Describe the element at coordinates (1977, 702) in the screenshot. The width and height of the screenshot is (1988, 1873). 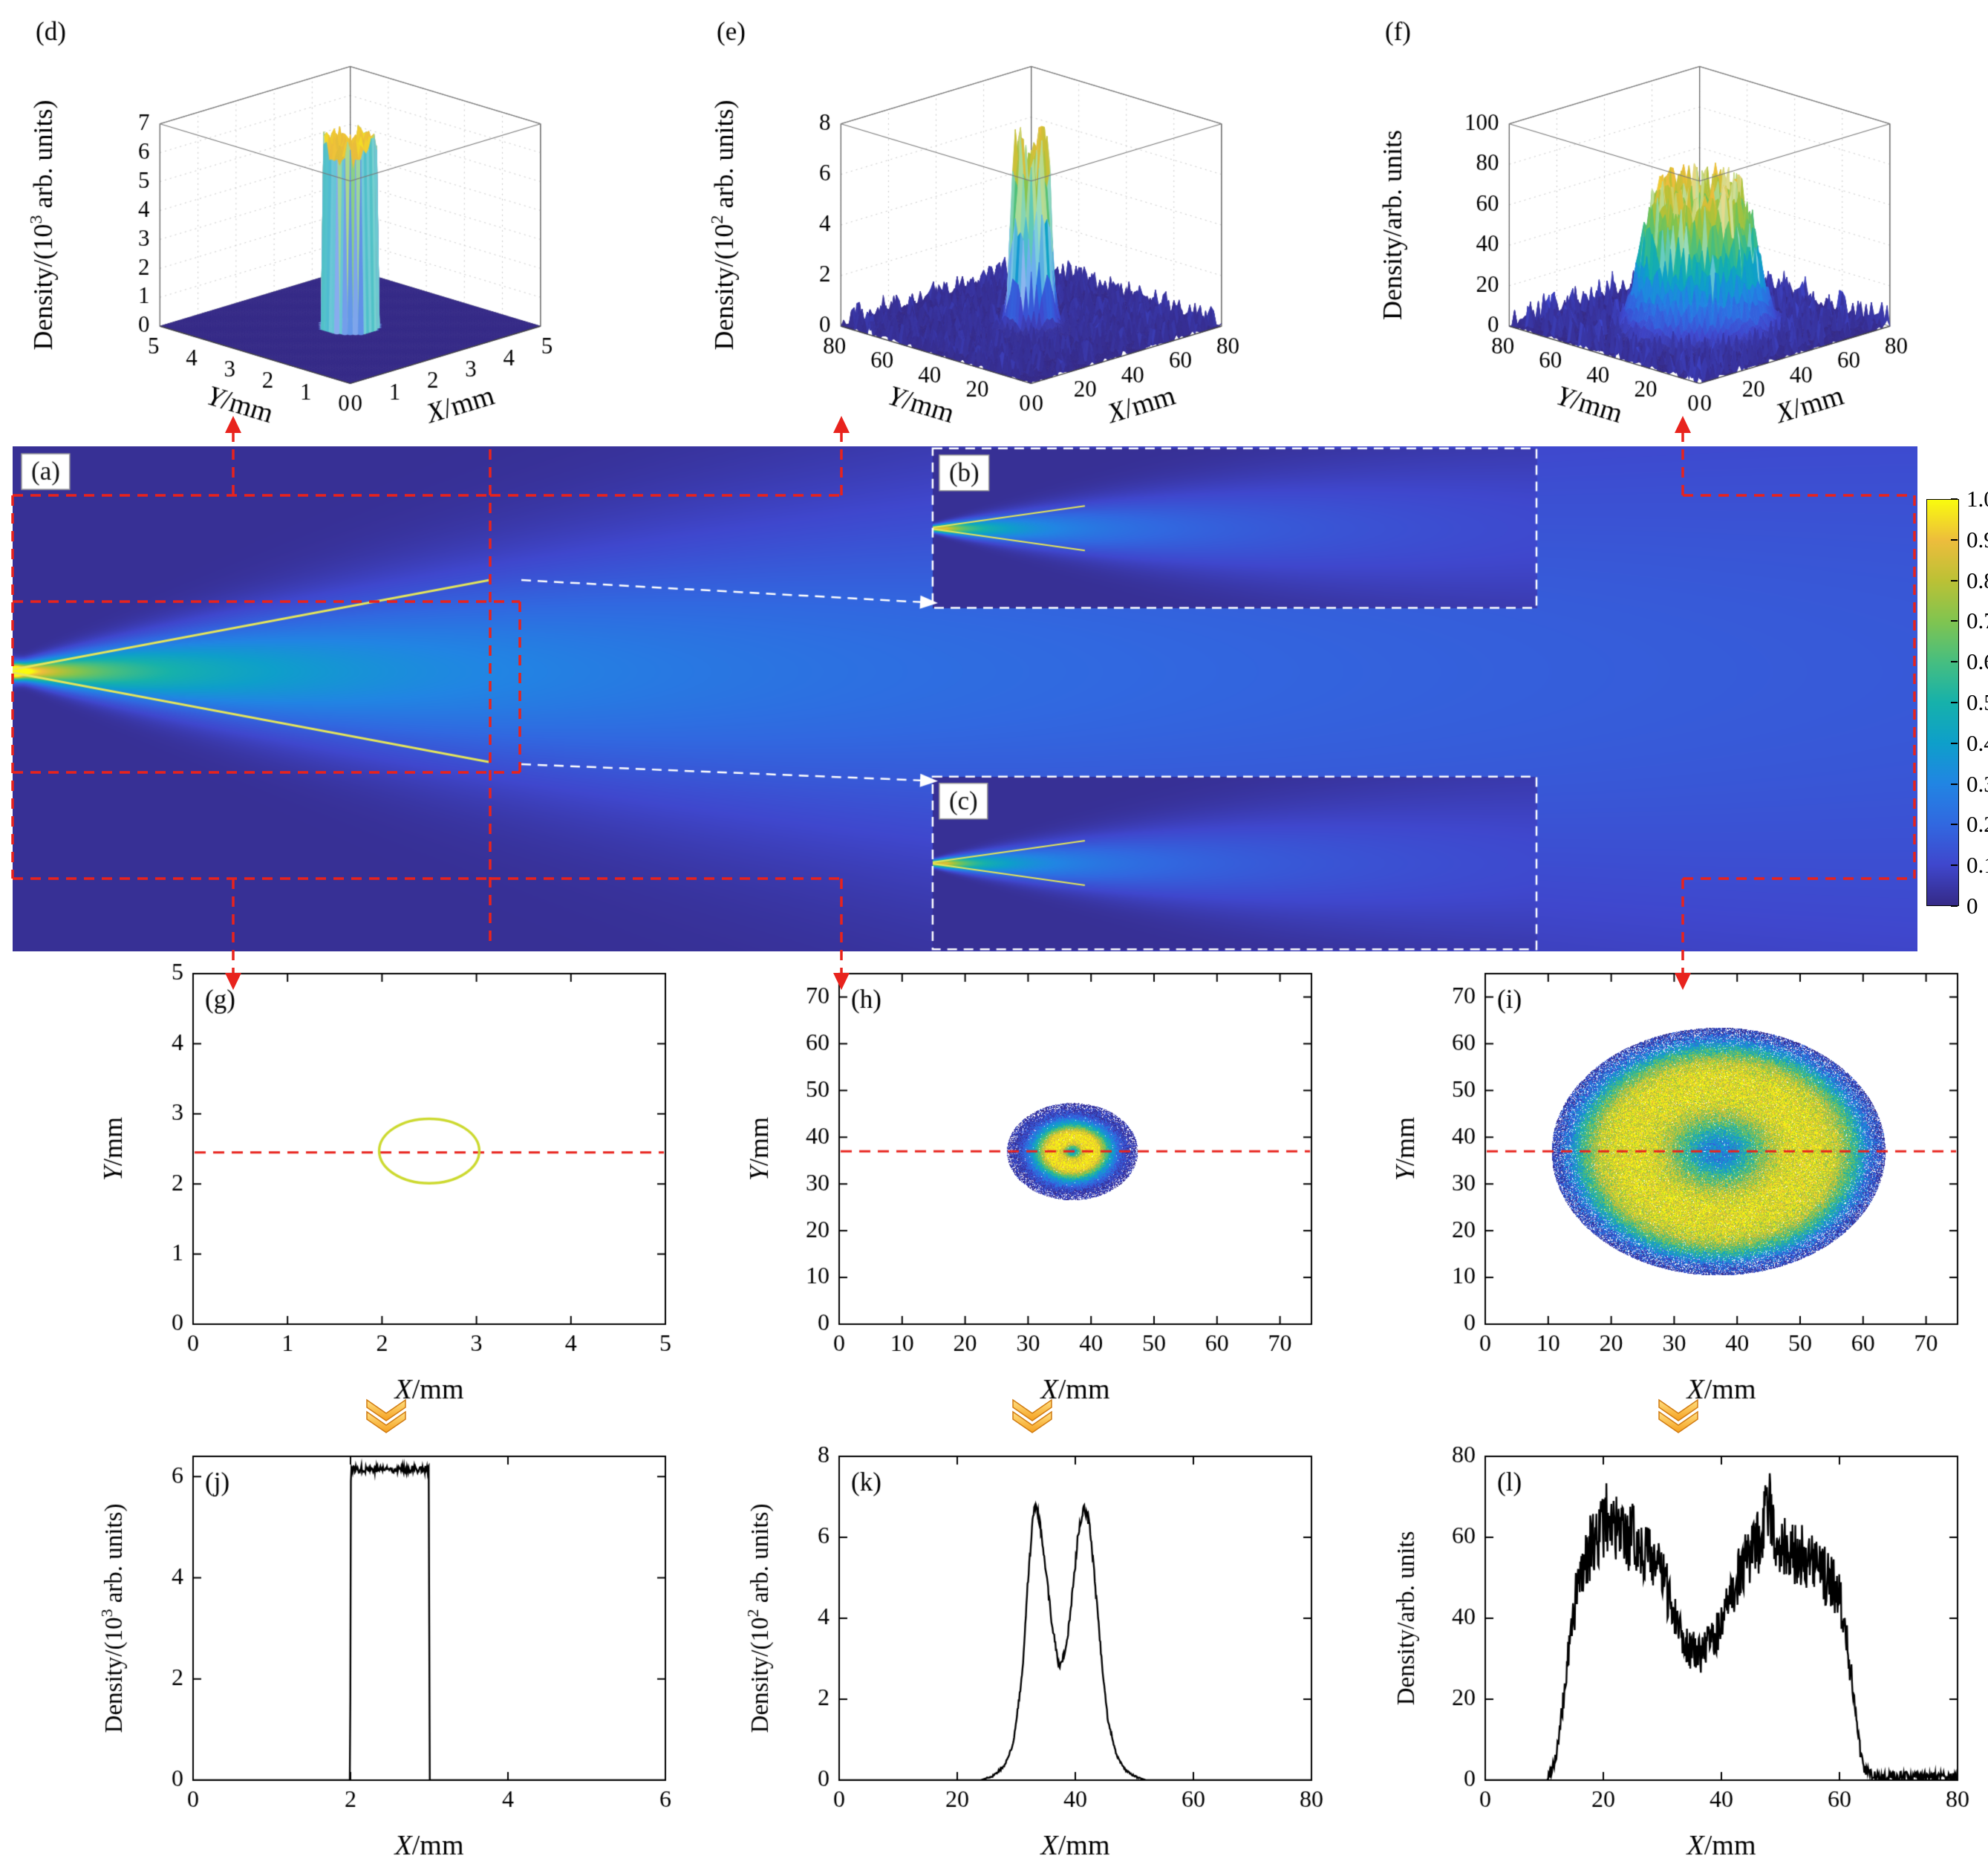
I see `colorbar-tick-label: 0.5` at that location.